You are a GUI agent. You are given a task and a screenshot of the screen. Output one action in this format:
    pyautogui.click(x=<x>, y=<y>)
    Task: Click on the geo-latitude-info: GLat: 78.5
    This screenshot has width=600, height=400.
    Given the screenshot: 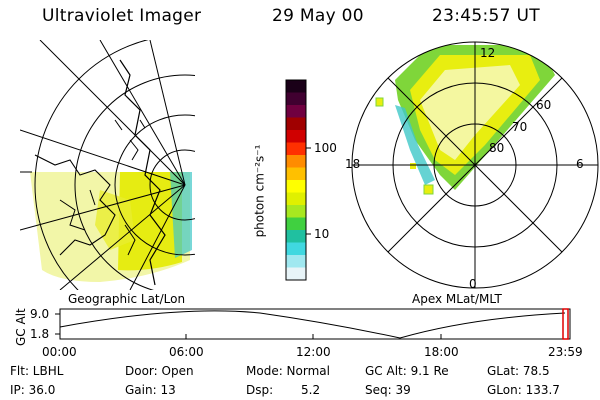 What is the action you would take?
    pyautogui.click(x=518, y=371)
    